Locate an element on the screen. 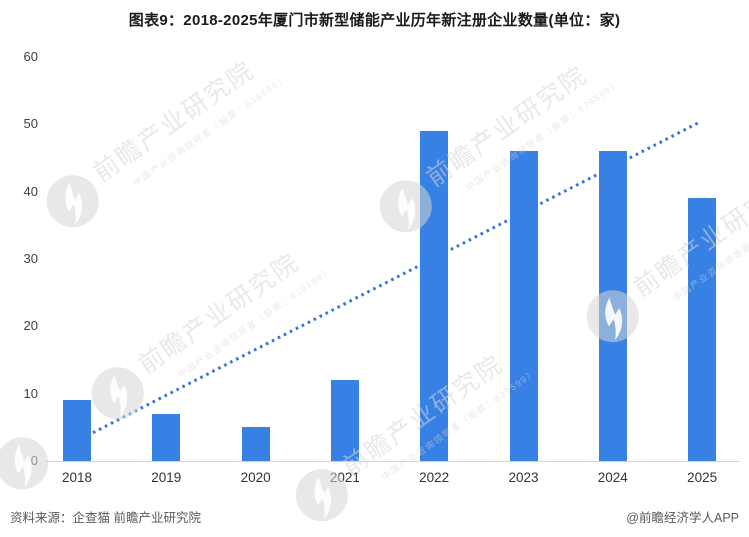 This screenshot has height=537, width=749. footer: 资料来源：企查猫 前瞻产业研究院 @前瞻经济学人APP is located at coordinates (374, 516).